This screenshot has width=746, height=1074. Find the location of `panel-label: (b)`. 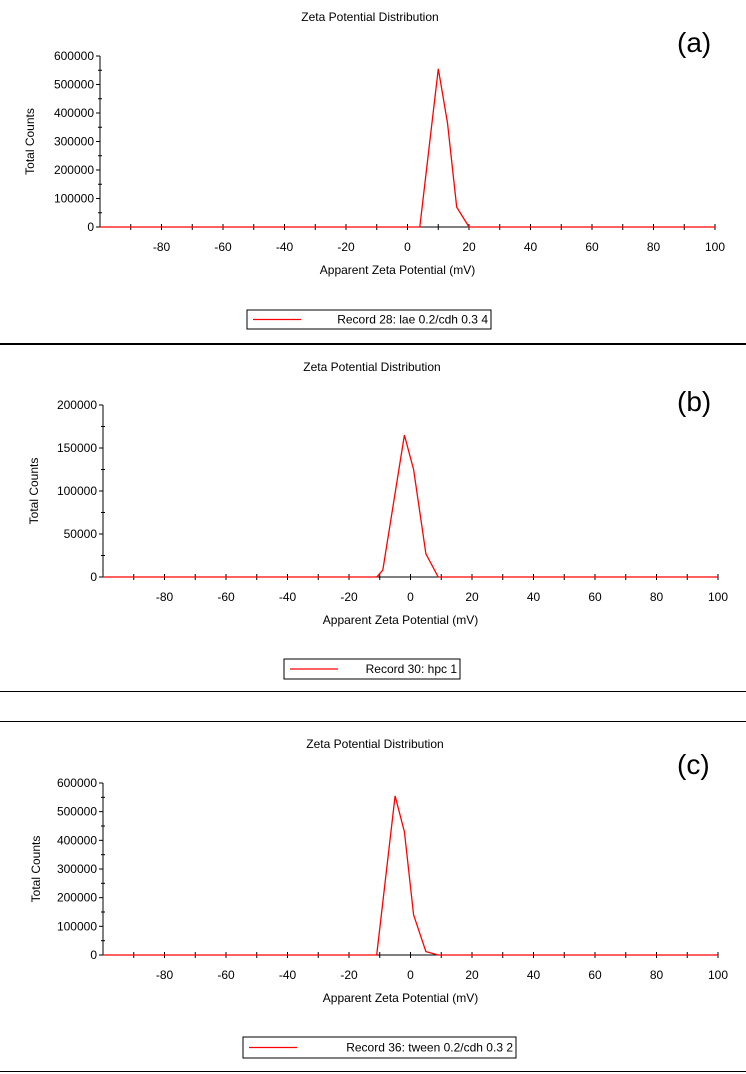

panel-label: (b) is located at coordinates (694, 401).